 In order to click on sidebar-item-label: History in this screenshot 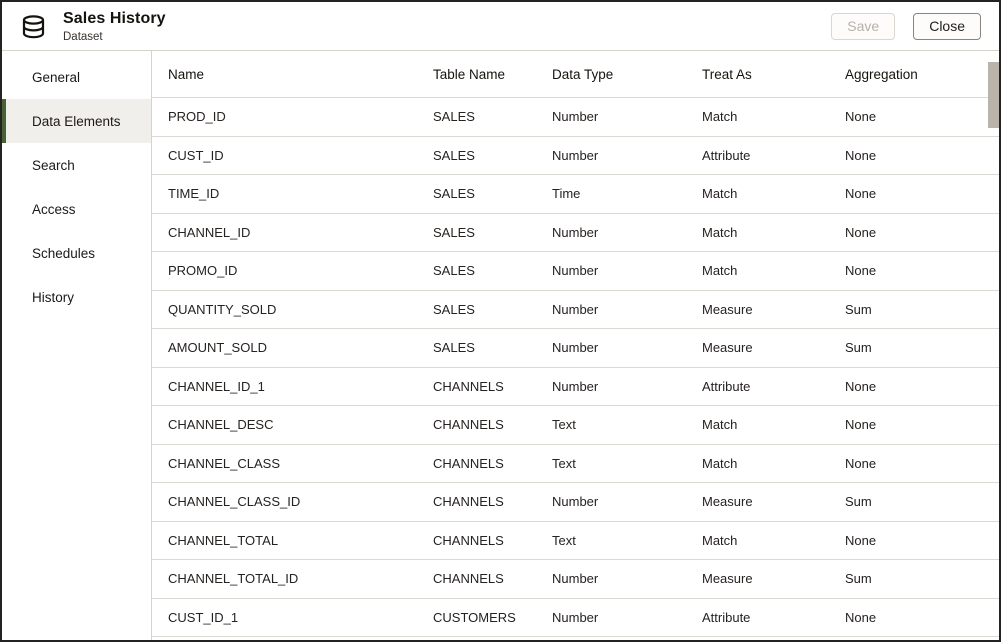, I will do `click(53, 297)`.